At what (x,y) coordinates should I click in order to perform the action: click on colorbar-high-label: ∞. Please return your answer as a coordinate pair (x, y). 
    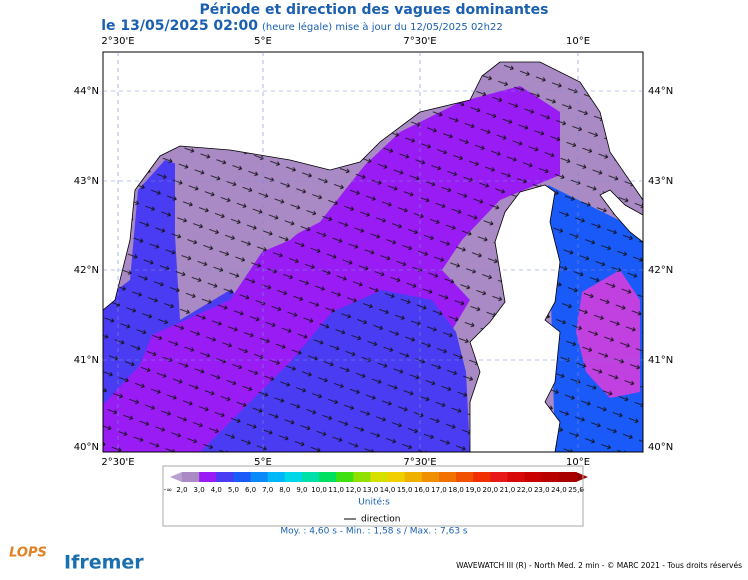
    Looking at the image, I should click on (582, 490).